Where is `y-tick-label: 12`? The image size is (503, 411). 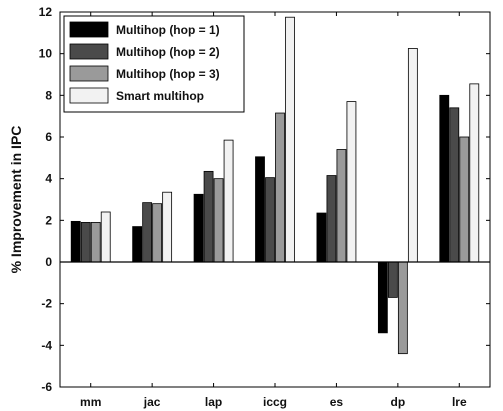 y-tick-label: 12 is located at coordinates (46, 12).